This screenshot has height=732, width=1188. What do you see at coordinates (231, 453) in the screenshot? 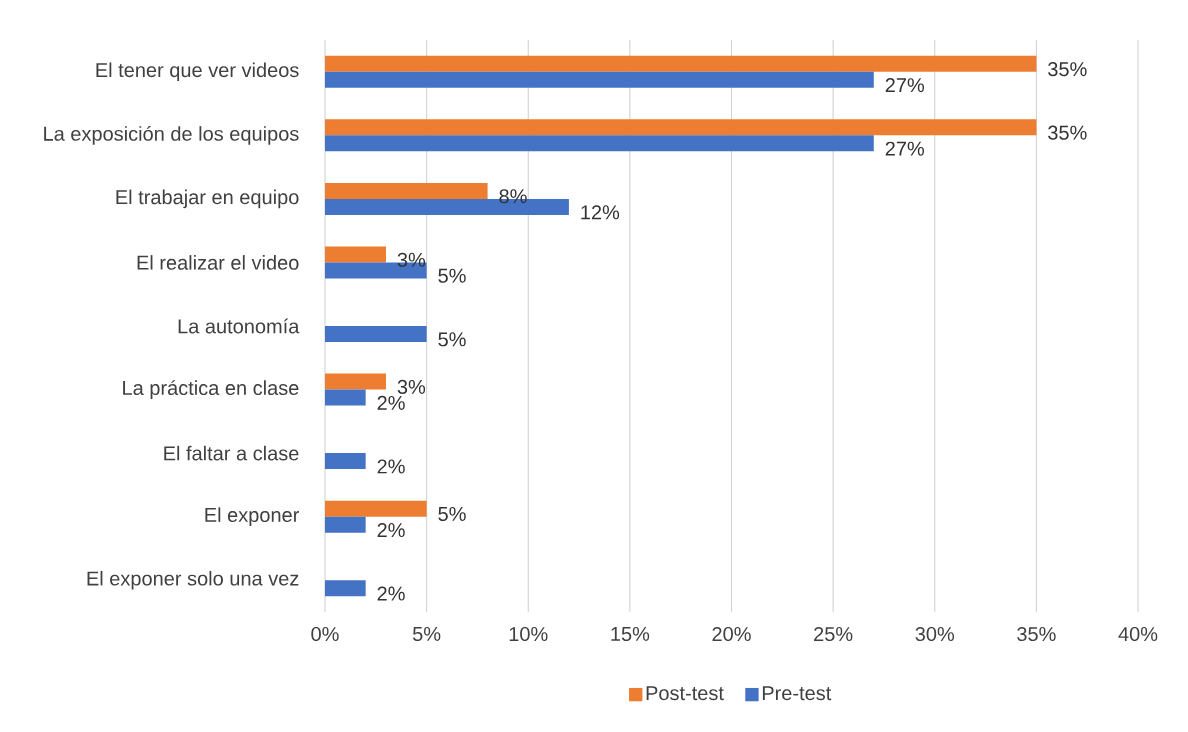
I see `y-tick-label: El faltar a clase` at bounding box center [231, 453].